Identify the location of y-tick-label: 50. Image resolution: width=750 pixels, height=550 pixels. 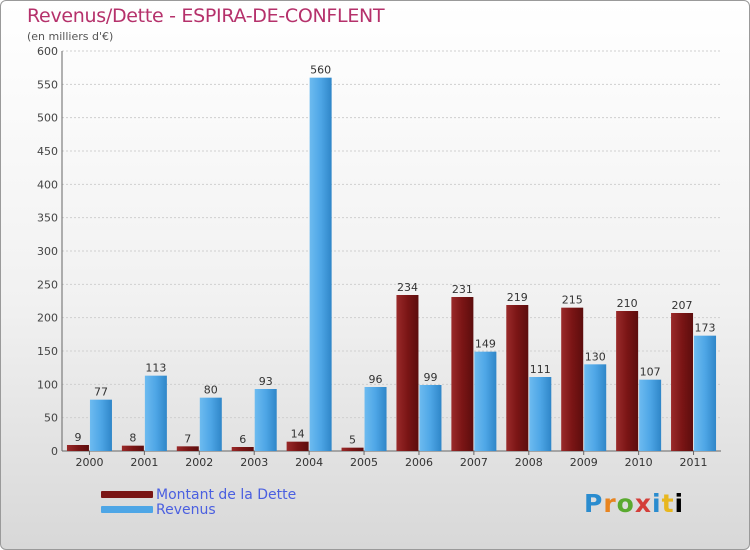
(51, 418).